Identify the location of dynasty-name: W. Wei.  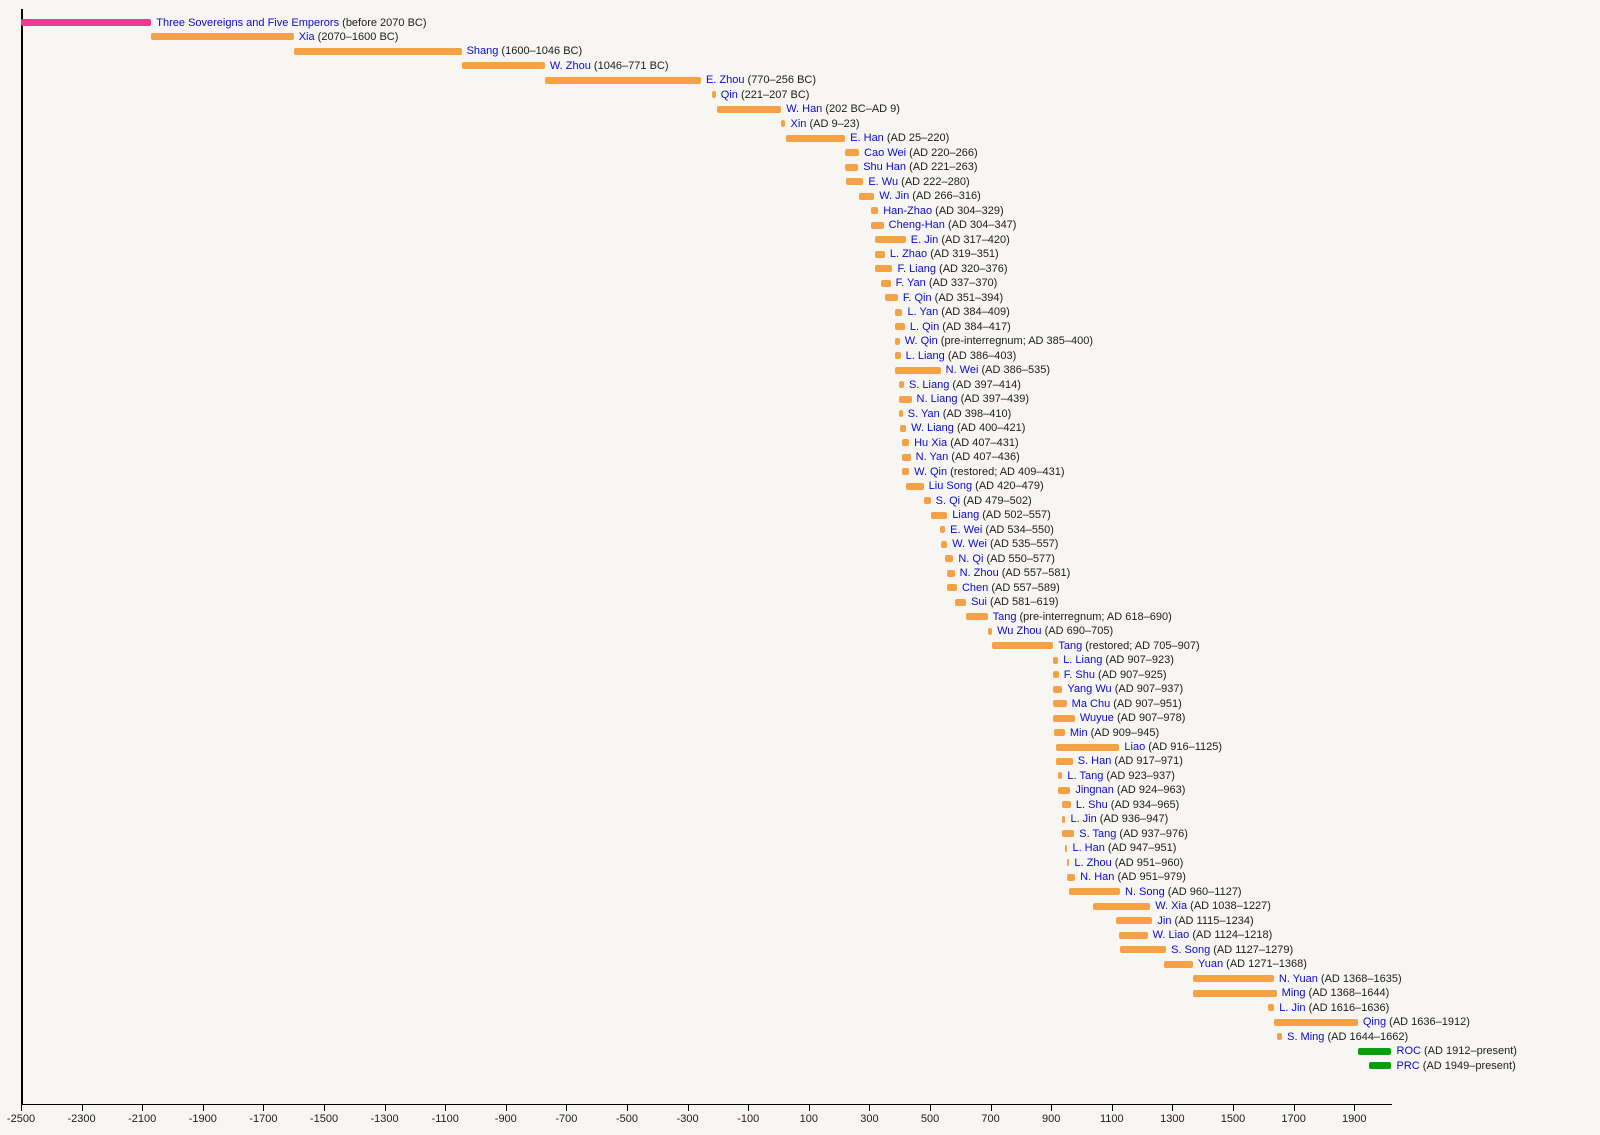
(969, 544).